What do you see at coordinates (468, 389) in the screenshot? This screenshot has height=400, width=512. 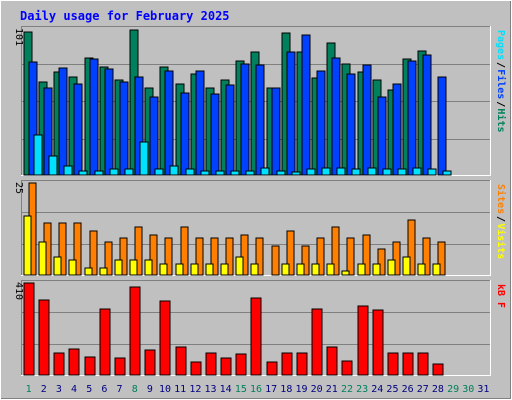 I see `x-tick-day-30: 30` at bounding box center [468, 389].